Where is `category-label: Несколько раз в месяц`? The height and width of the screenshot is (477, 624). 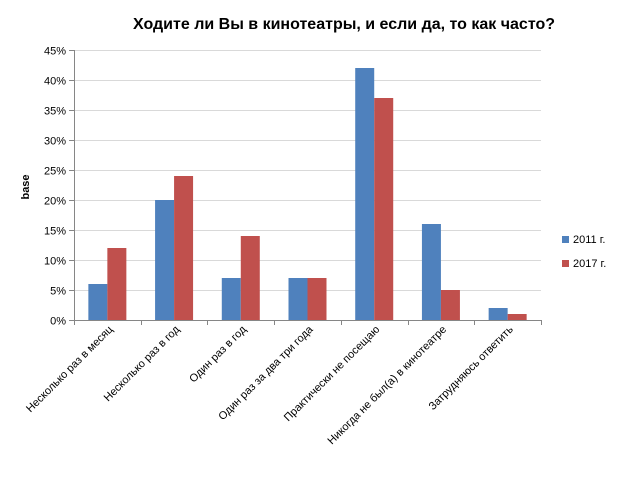 category-label: Несколько раз в месяц is located at coordinates (70, 369).